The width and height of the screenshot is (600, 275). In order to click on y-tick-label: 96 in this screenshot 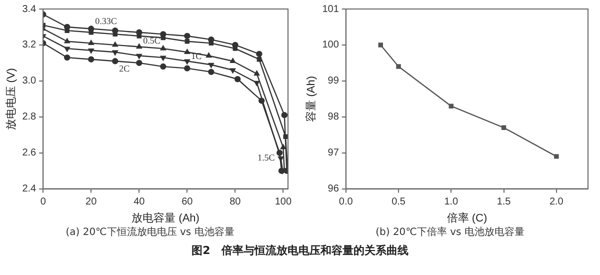, I will do `click(334, 189)`.